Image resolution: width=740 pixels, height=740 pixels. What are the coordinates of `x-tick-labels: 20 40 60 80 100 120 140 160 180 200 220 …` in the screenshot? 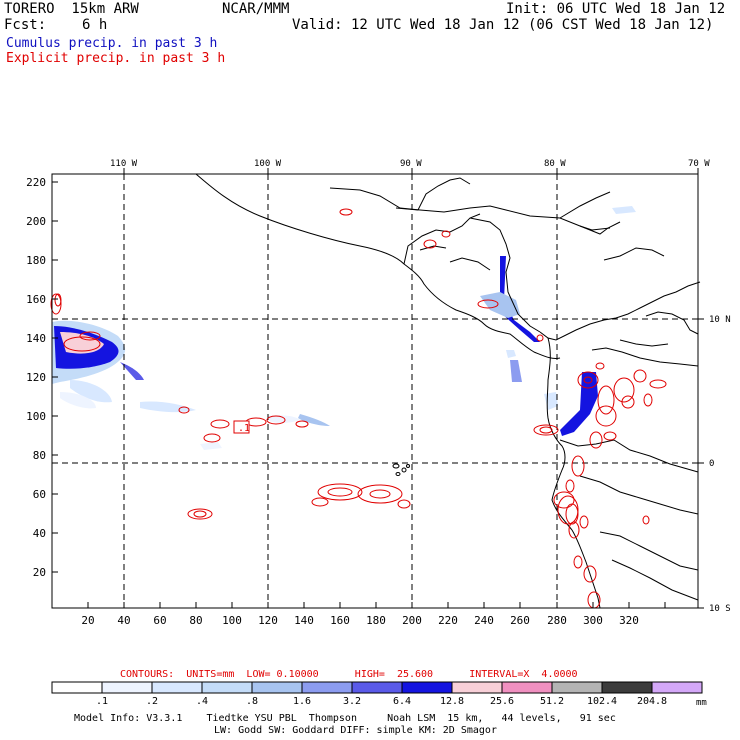 It's located at (360, 620).